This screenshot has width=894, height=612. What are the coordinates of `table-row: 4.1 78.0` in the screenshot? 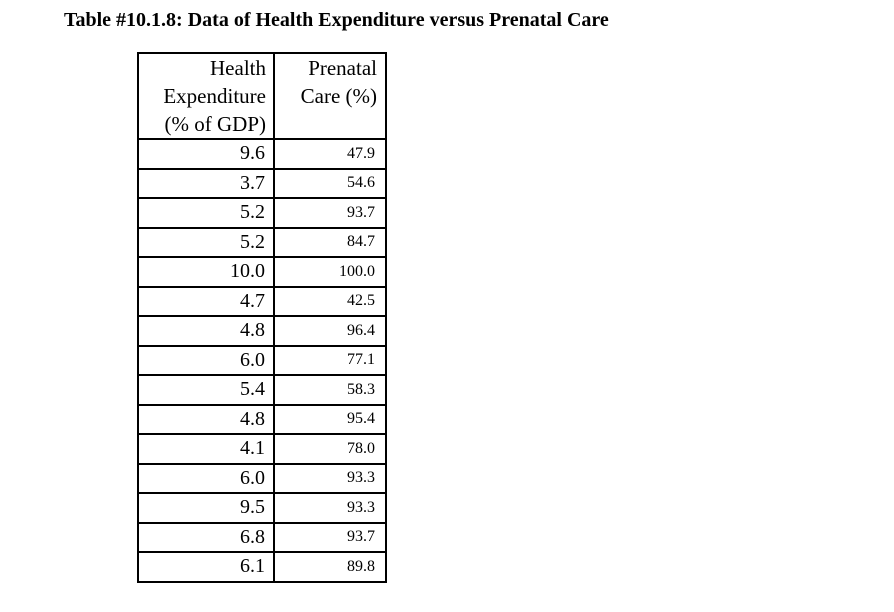 It's located at (262, 449).